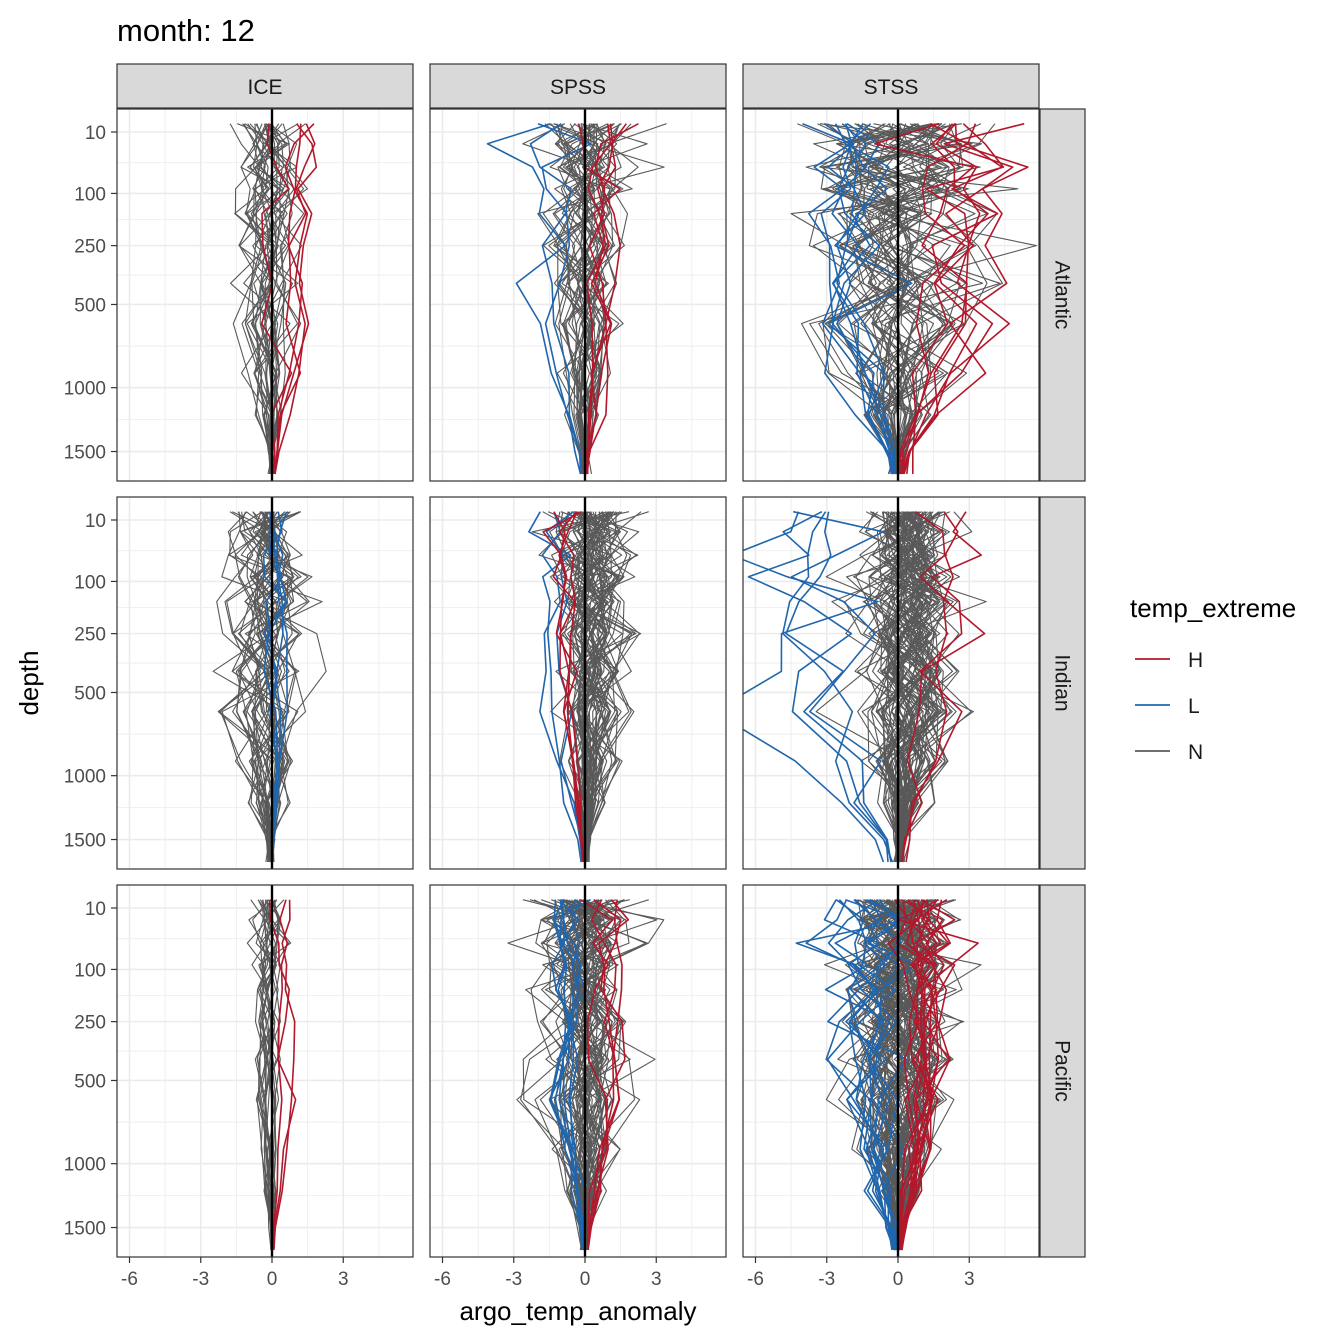 This screenshot has height=1344, width=1344. What do you see at coordinates (1169, 752) in the screenshot?
I see `legend-entry-n: N` at bounding box center [1169, 752].